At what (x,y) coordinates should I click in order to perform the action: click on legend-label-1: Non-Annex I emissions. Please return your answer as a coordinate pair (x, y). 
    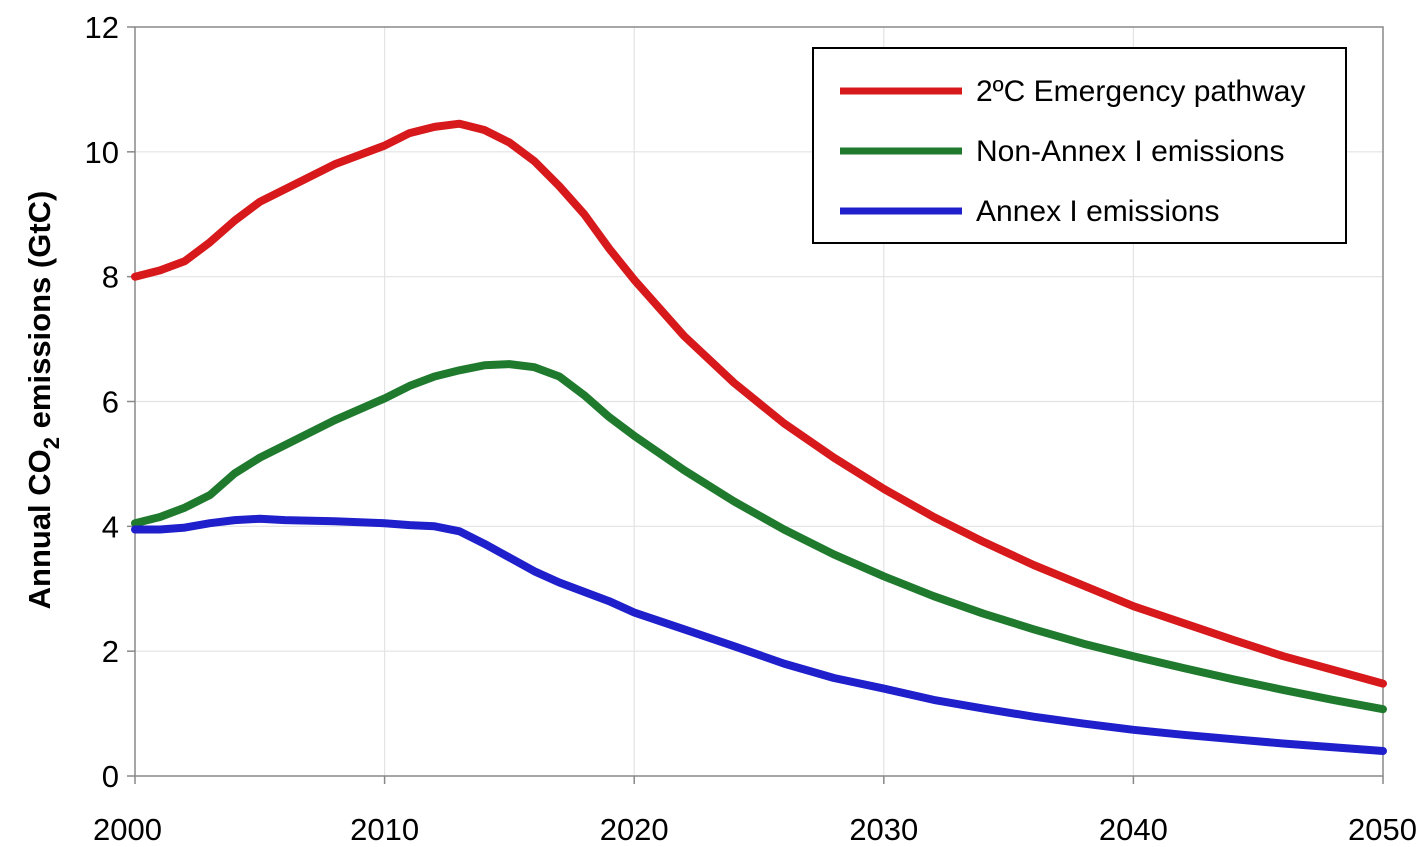
    Looking at the image, I should click on (1130, 151).